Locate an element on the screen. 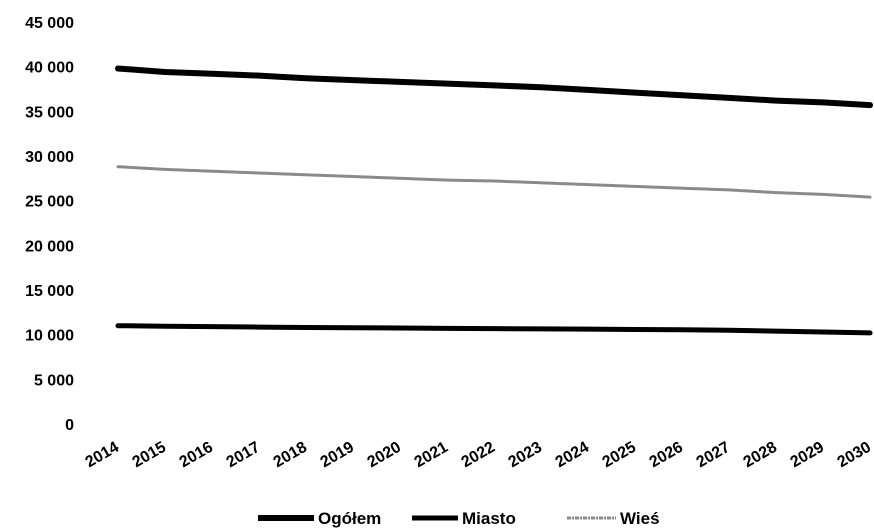  y-tick-label: 25 000 is located at coordinates (49, 202).